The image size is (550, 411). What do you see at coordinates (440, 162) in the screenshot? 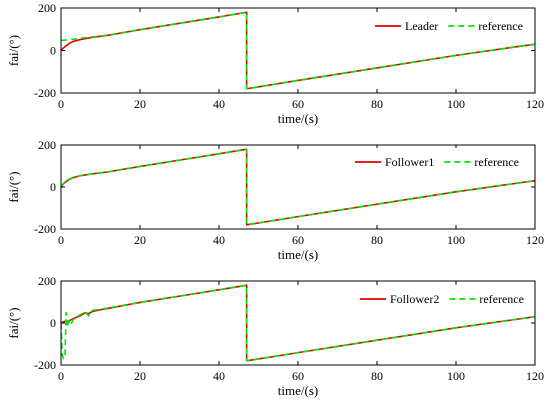
I see `legend: Follower1 reference` at bounding box center [440, 162].